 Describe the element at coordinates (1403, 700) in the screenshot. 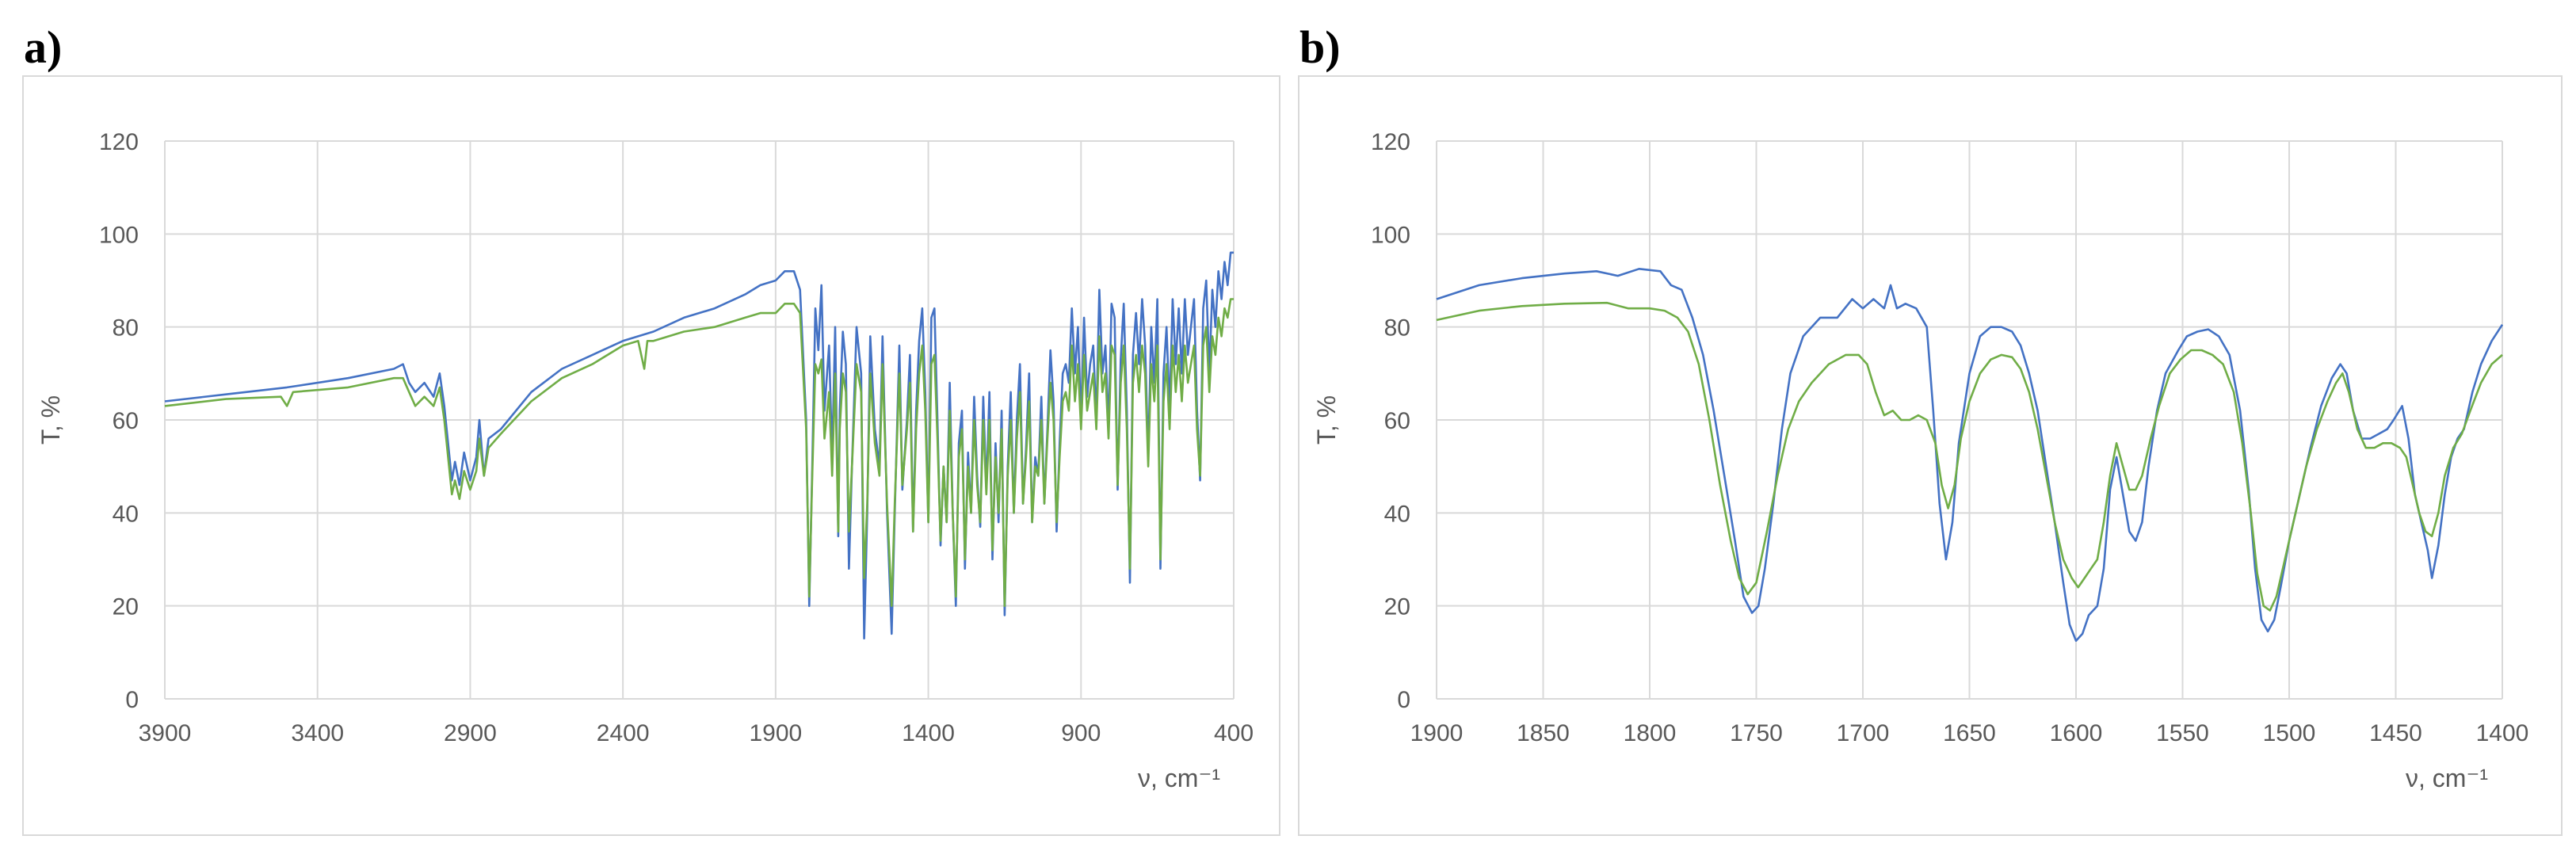

I see `chart-b-ytick-label: 0` at that location.